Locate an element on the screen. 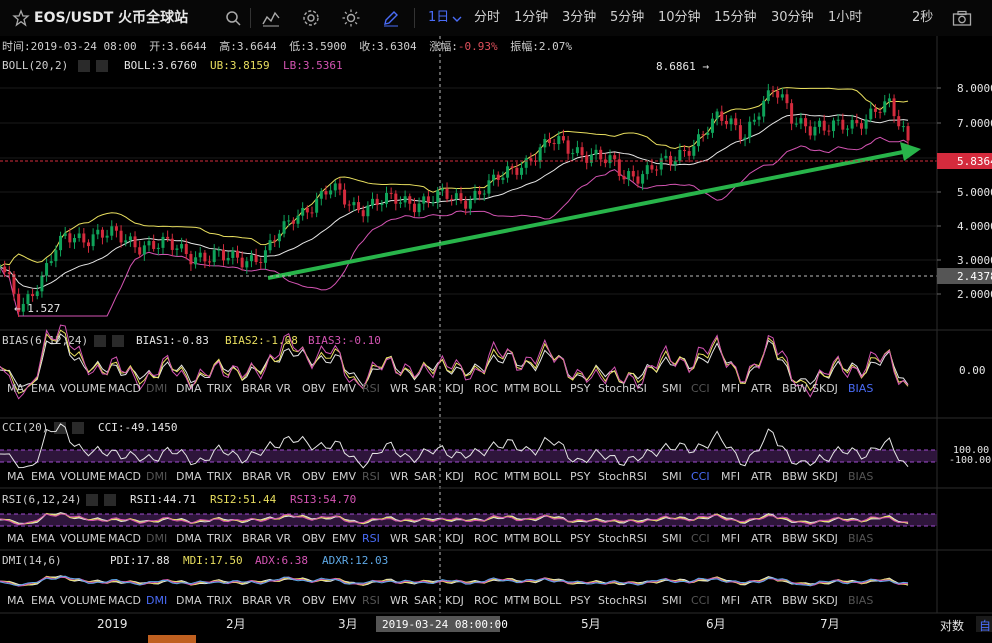 This screenshot has width=992, height=643. gear-icon is located at coordinates (311, 18).